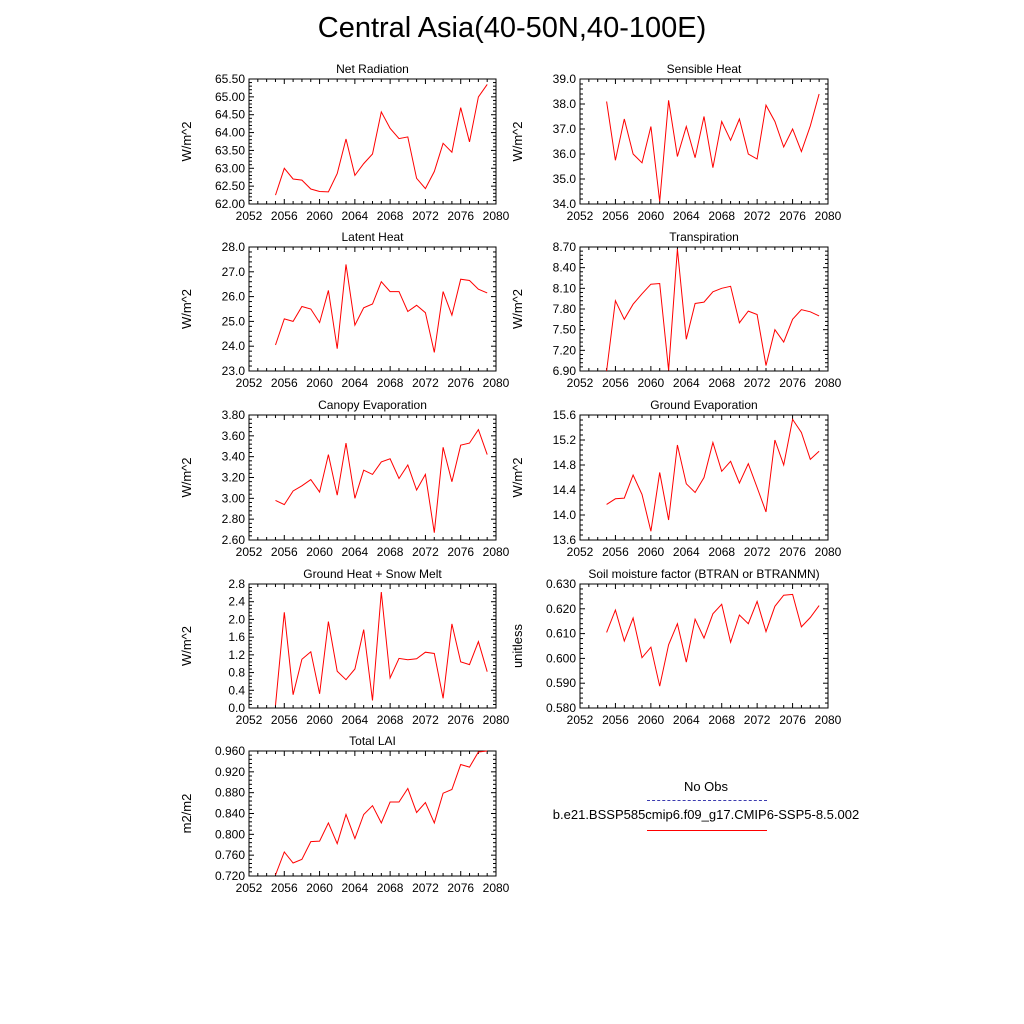 The width and height of the screenshot is (1024, 1024). Describe the element at coordinates (565, 465) in the screenshot. I see `y-tick-label: 14.8` at that location.